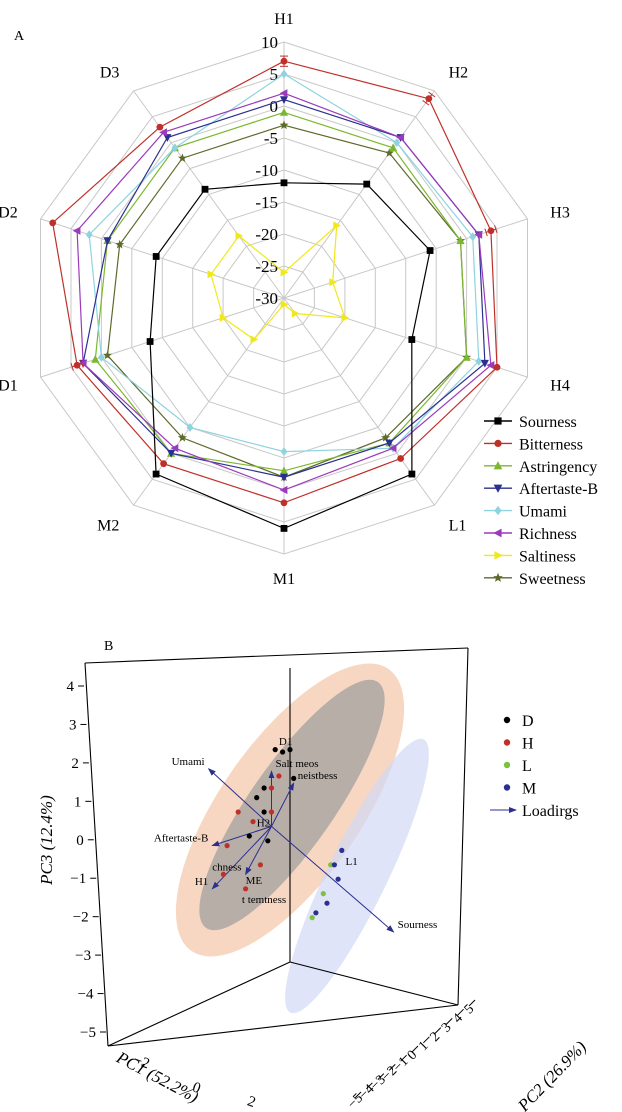  What do you see at coordinates (528, 721) in the screenshot?
I see `legend-label: D` at bounding box center [528, 721].